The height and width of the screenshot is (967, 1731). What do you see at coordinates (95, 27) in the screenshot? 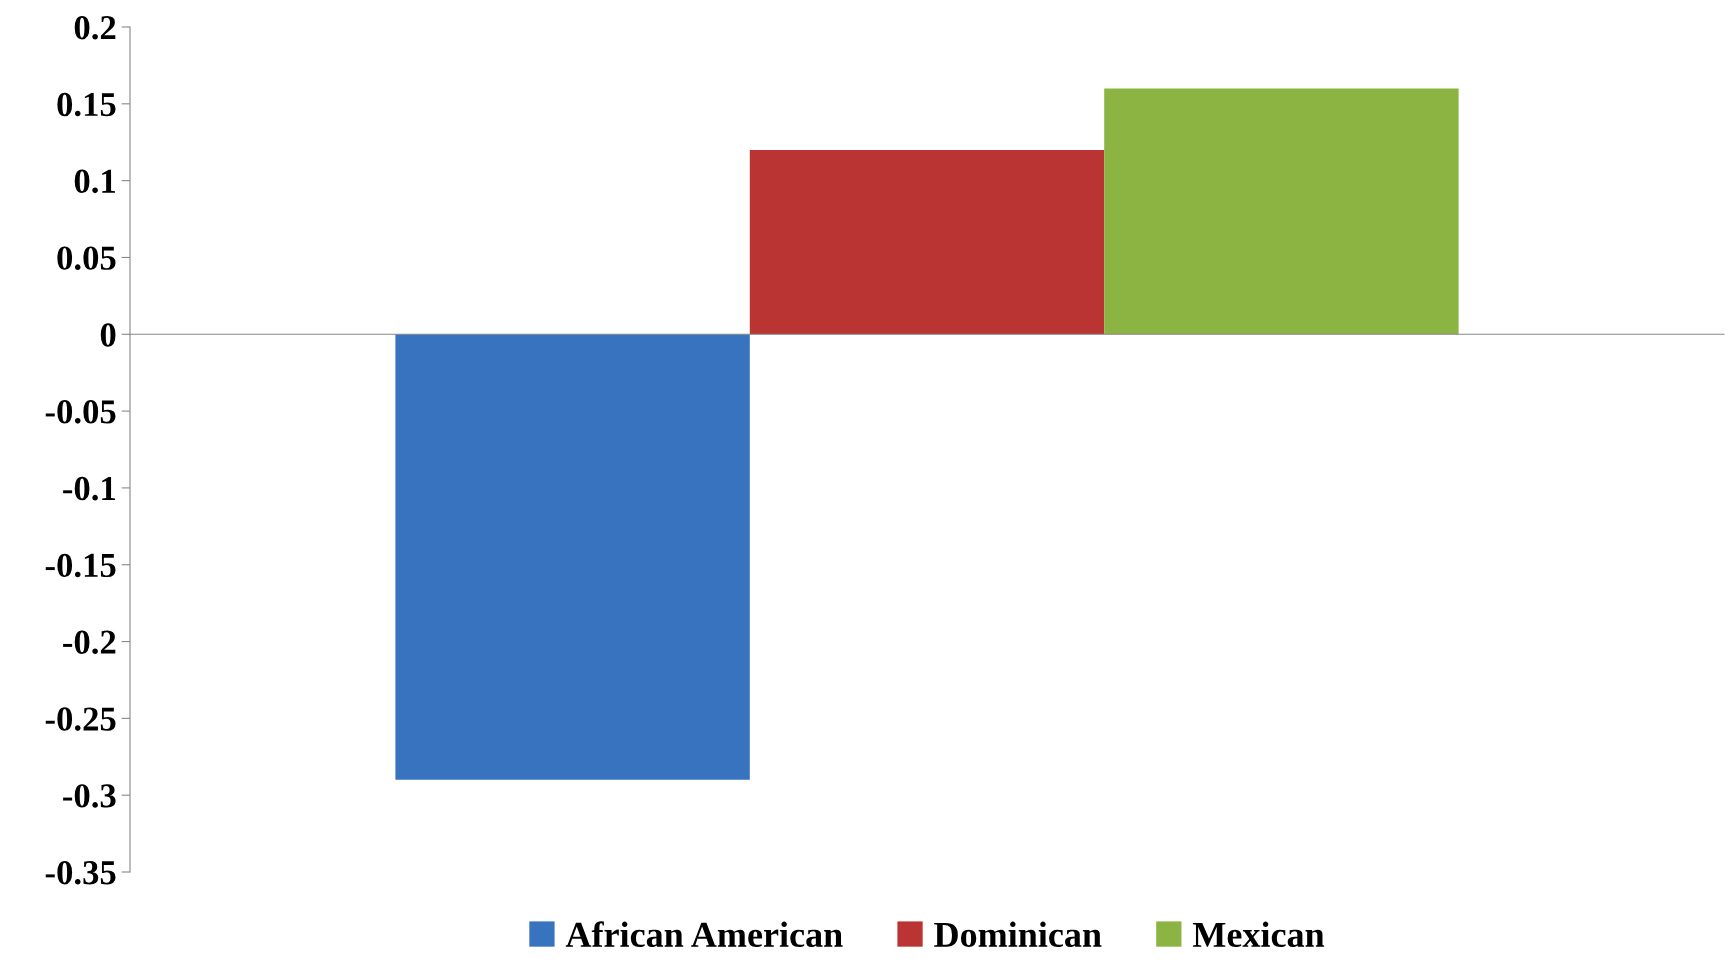
I see `y-tick-label: 0.2` at bounding box center [95, 27].